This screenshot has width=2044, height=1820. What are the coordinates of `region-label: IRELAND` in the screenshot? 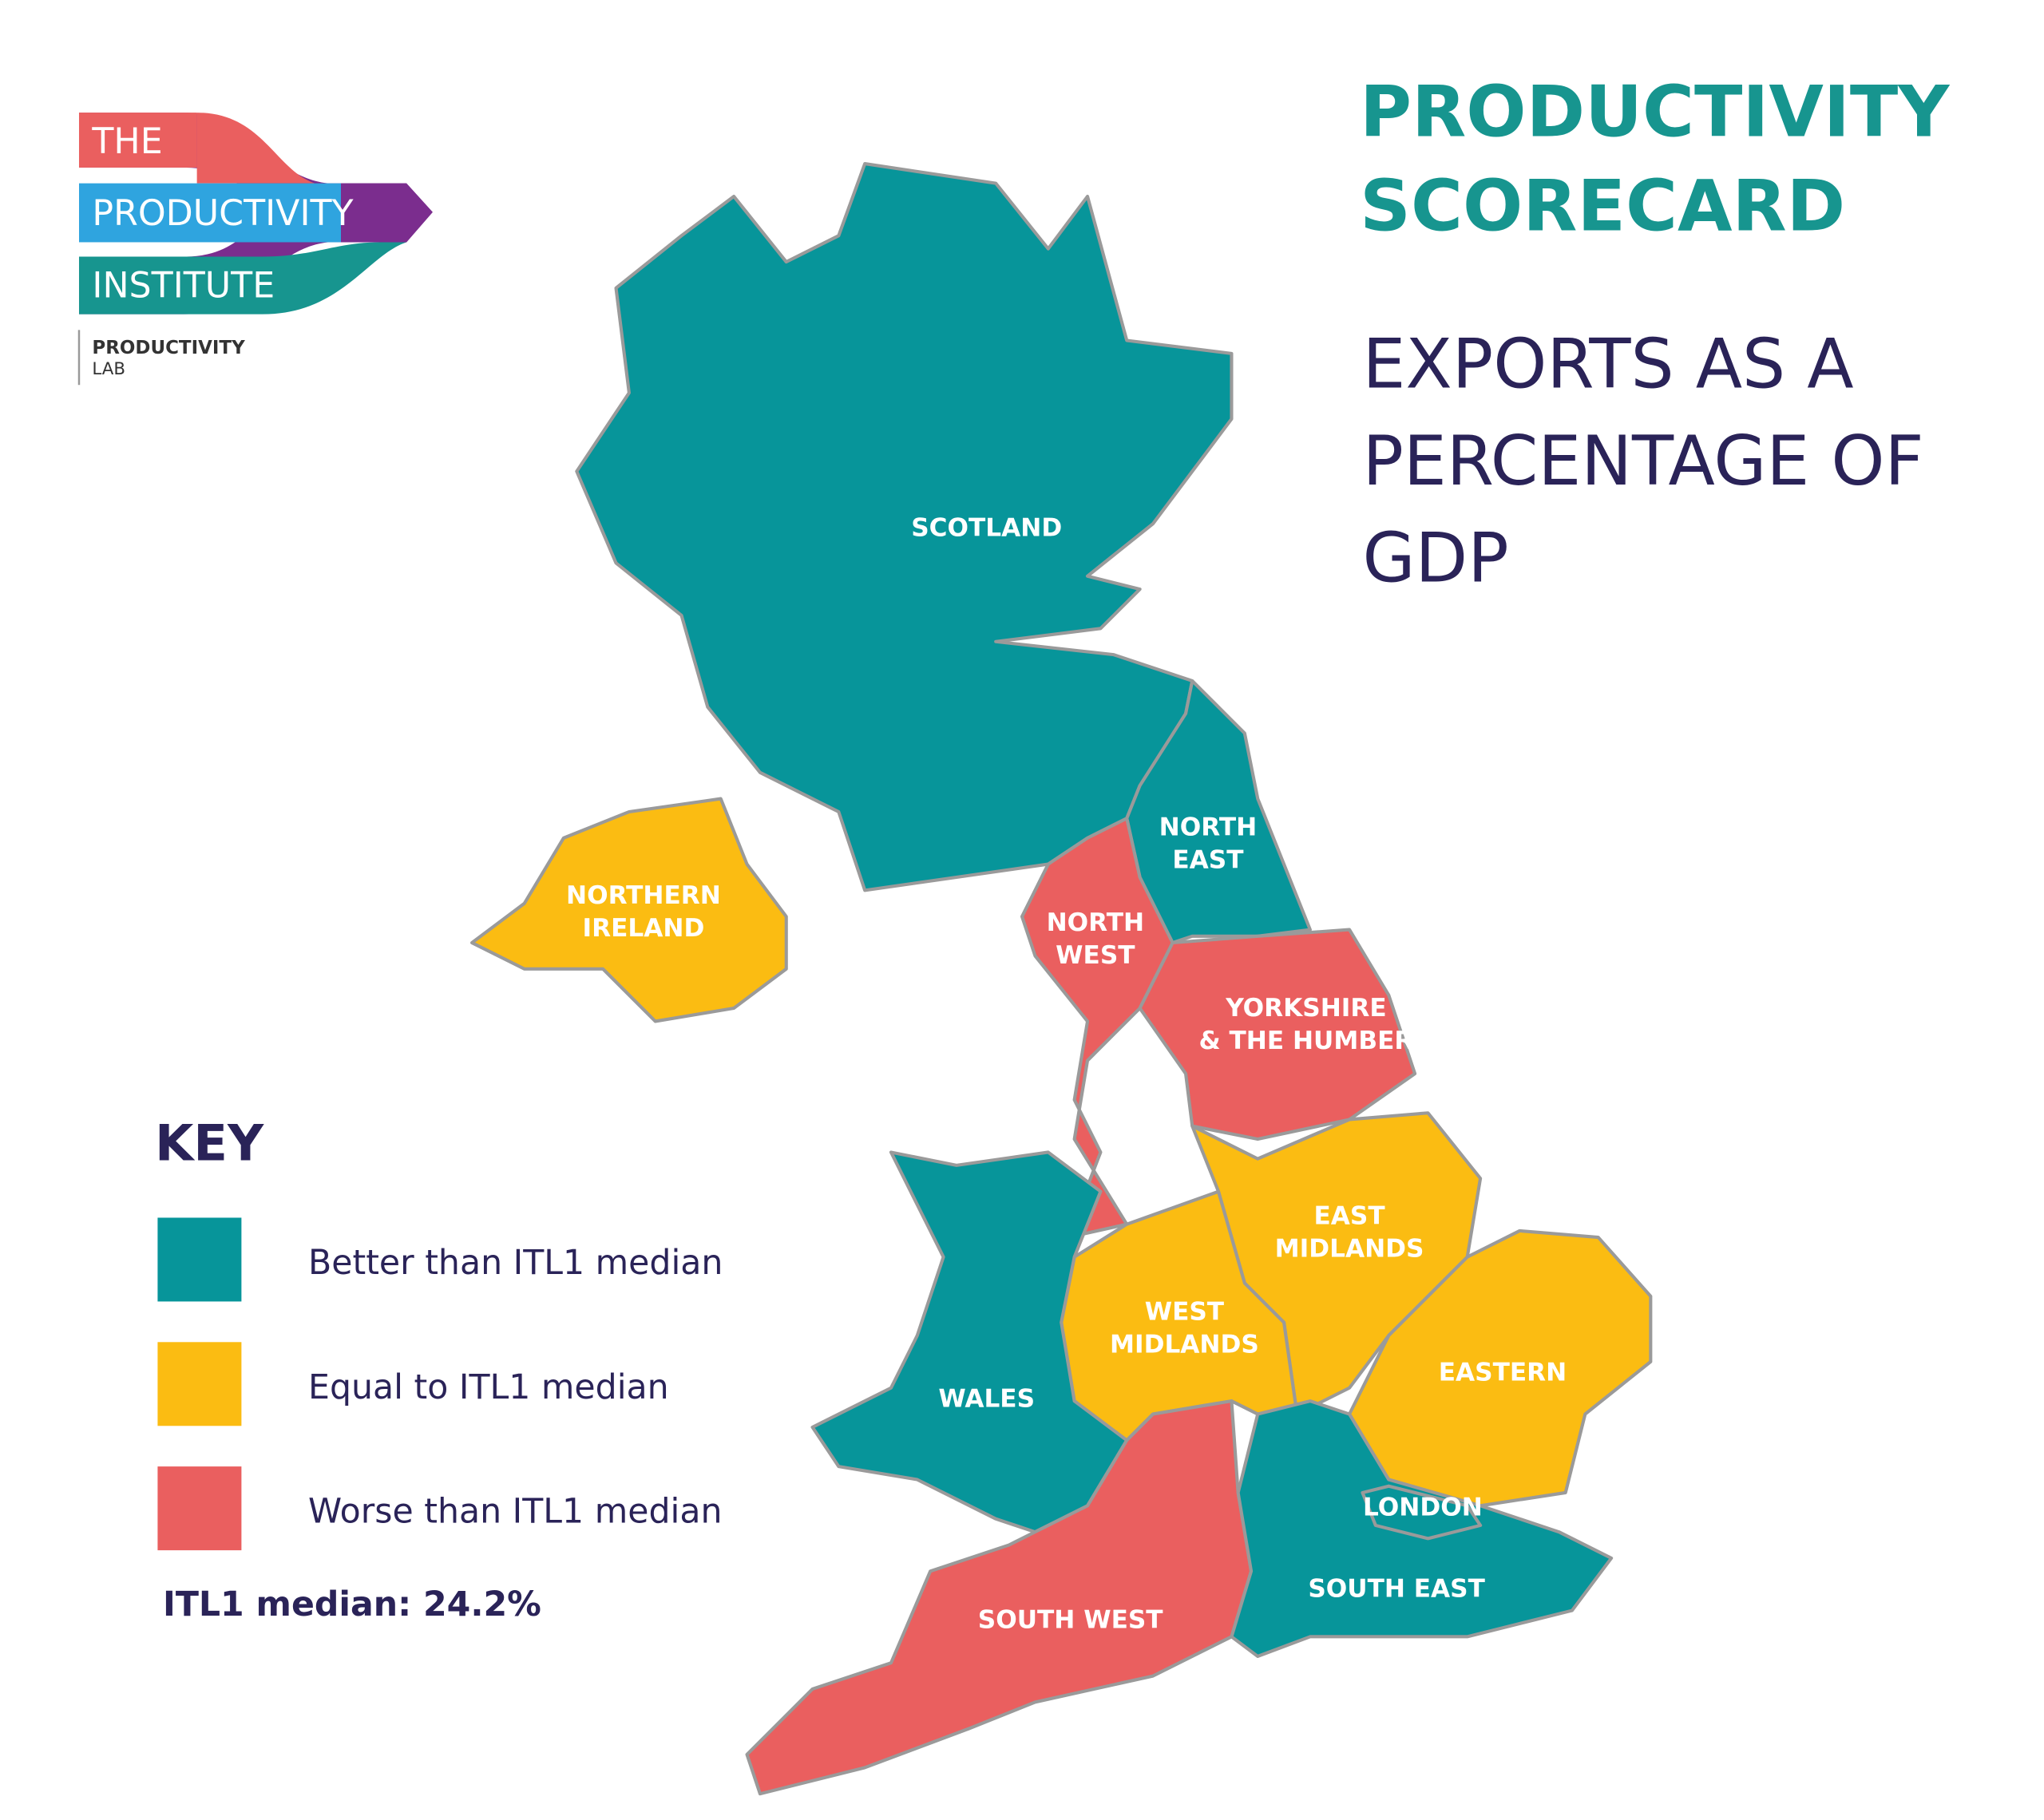 It's located at (644, 928).